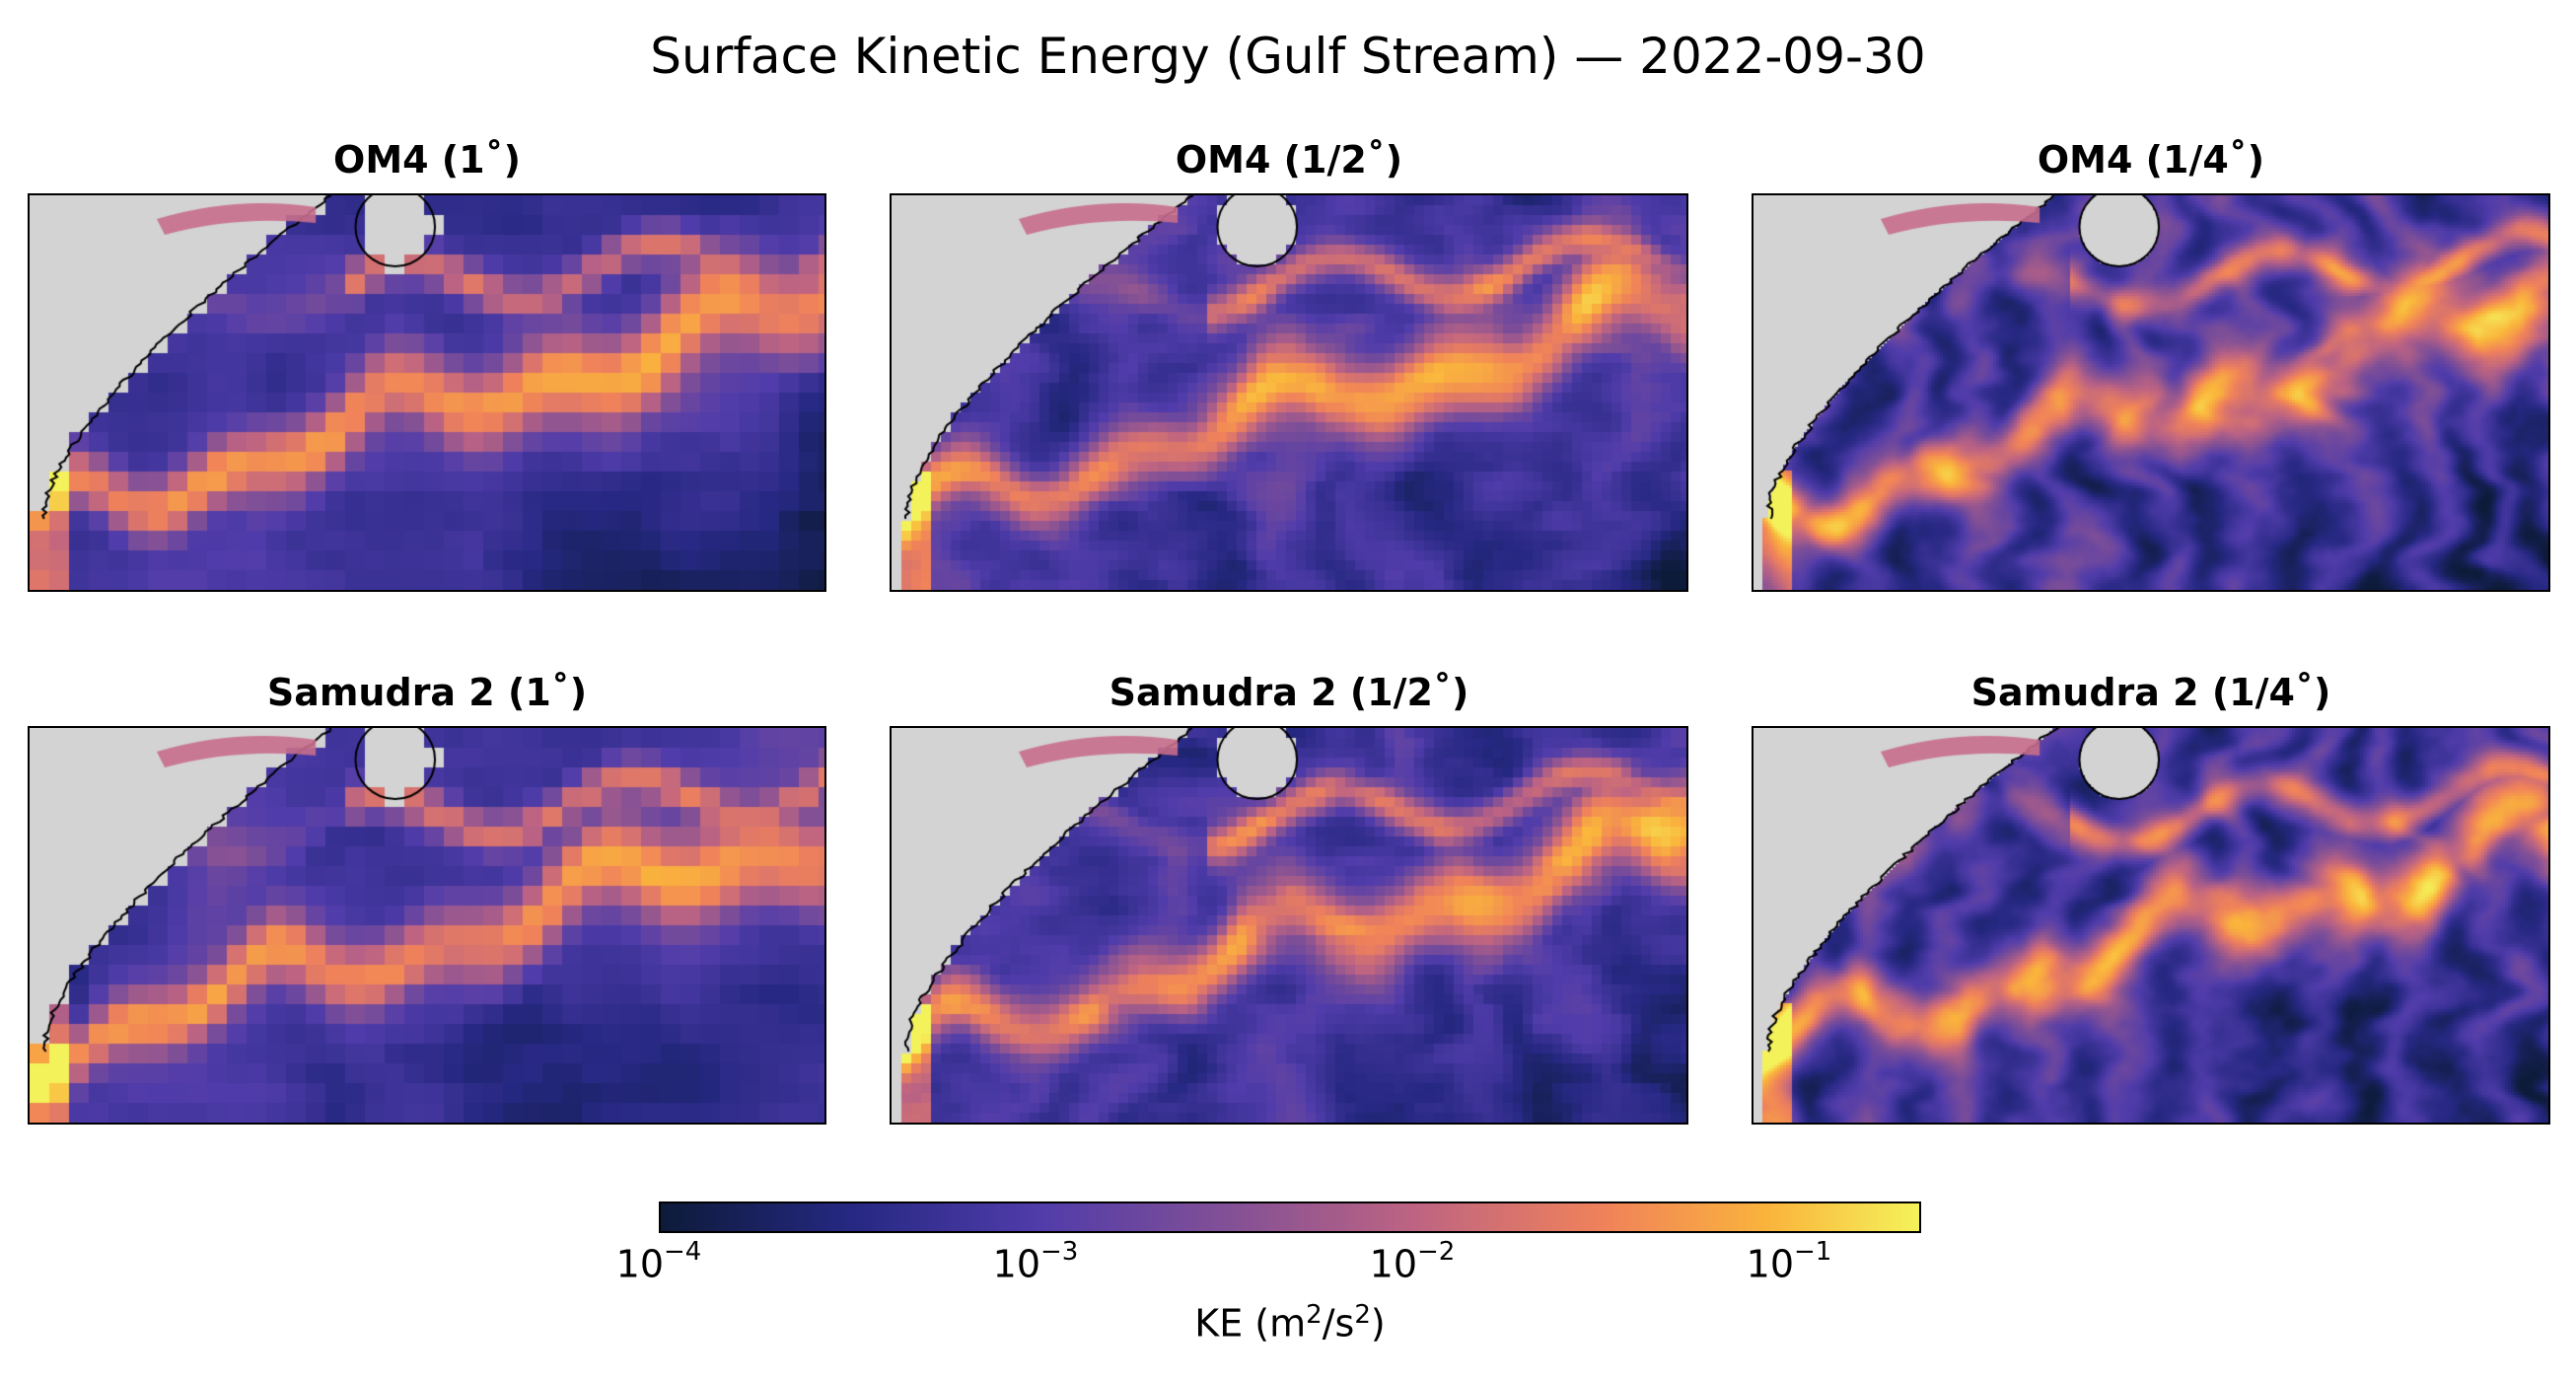 The height and width of the screenshot is (1383, 2576). I want to click on panel-title-samudra-1deg: Samudra 2 (1˚), so click(427, 692).